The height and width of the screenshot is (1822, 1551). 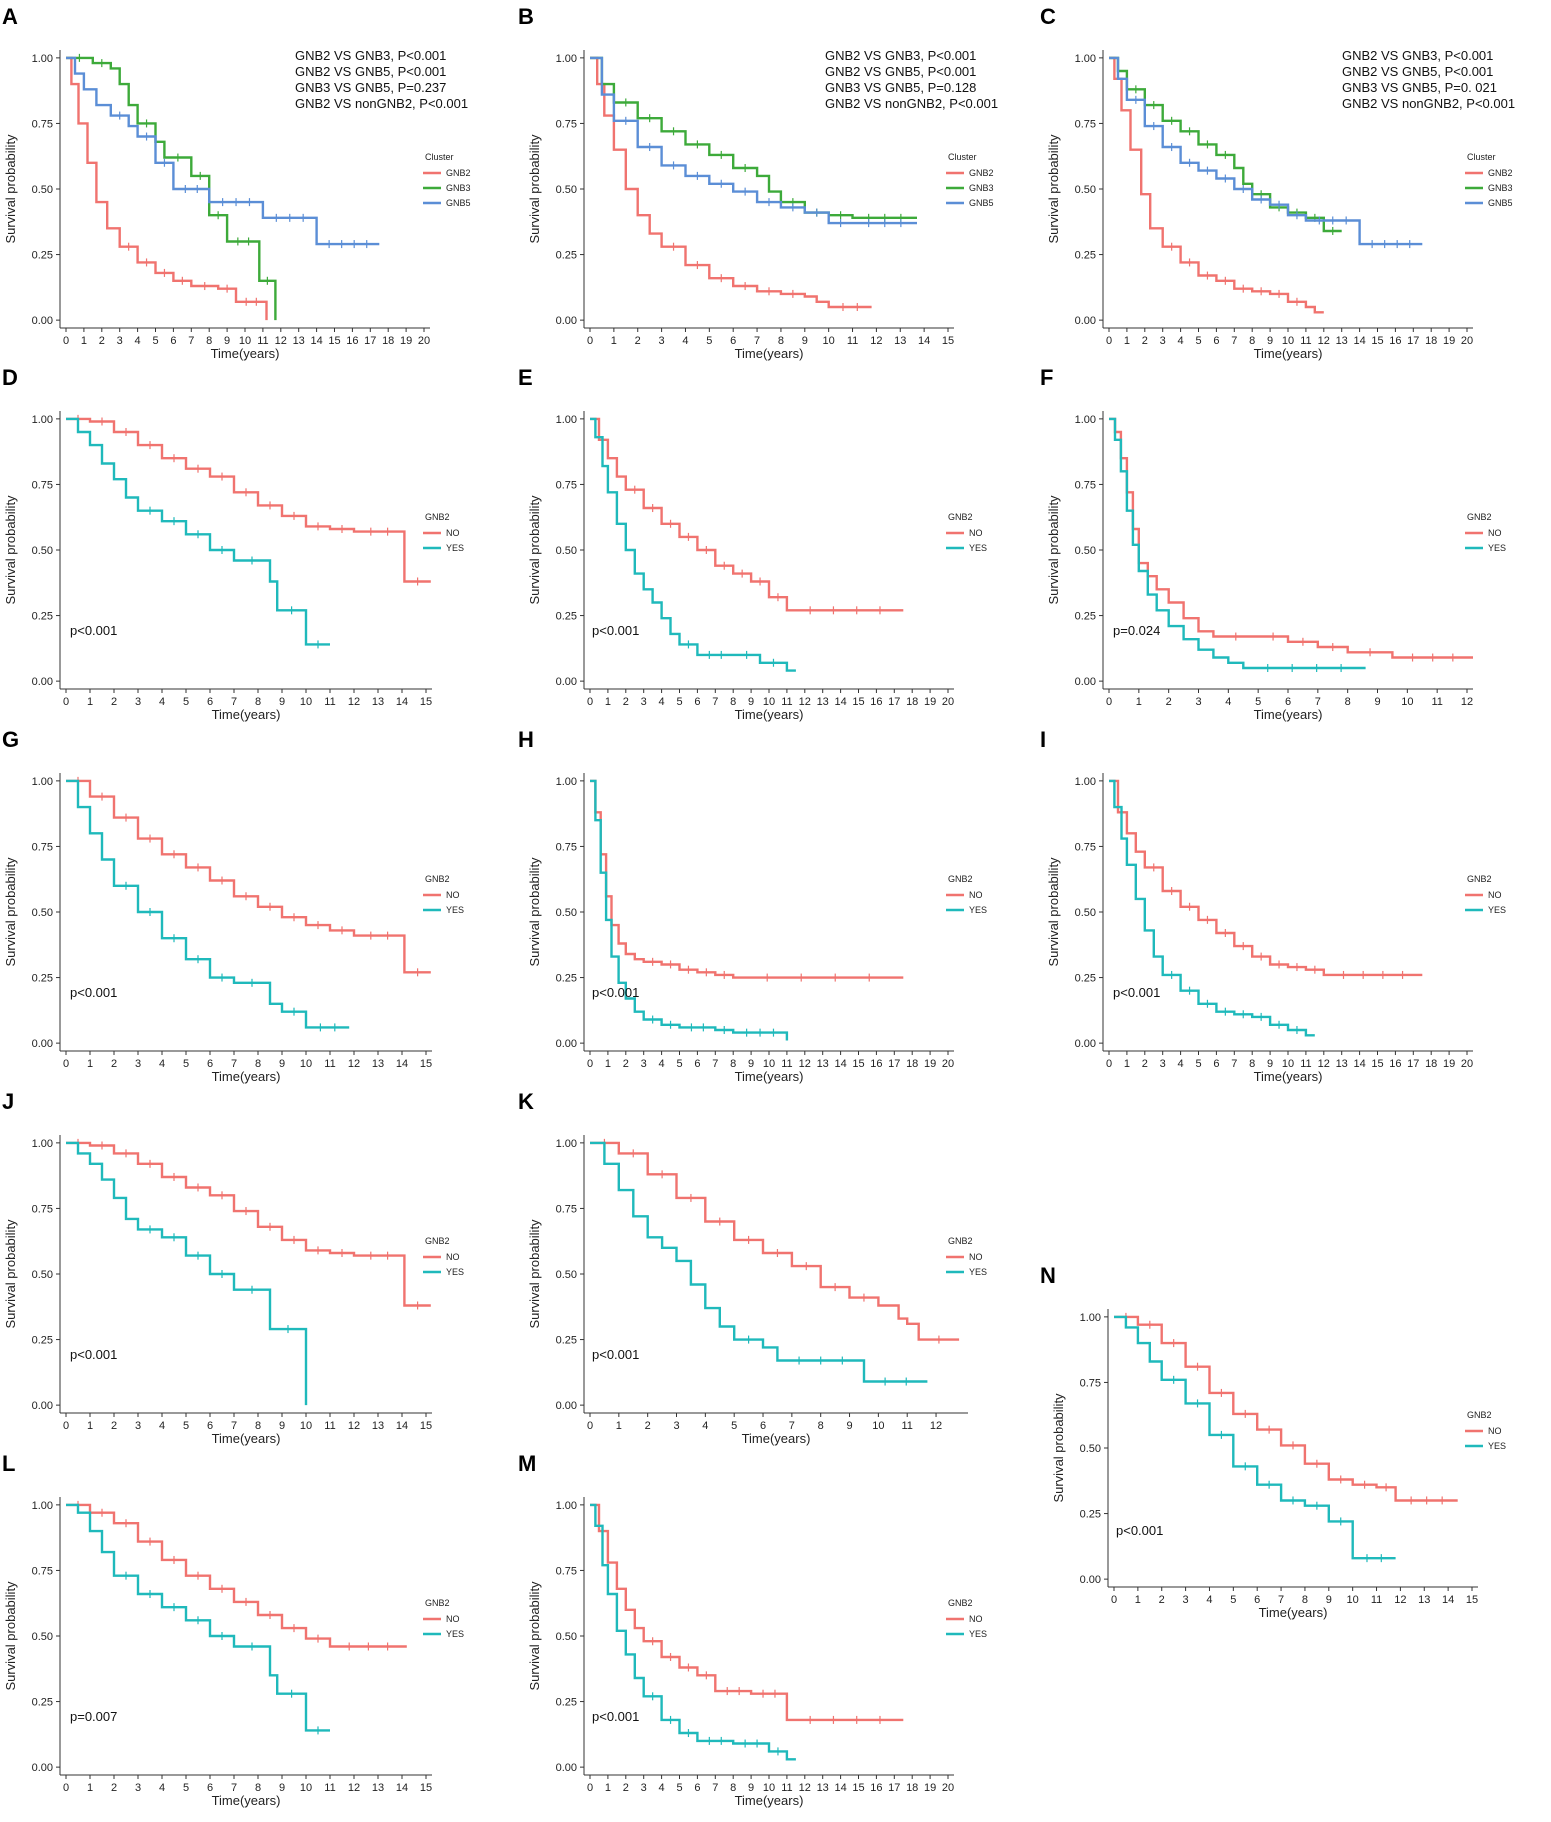 What do you see at coordinates (1305, 341) in the screenshot?
I see `x-tick-label: 11` at bounding box center [1305, 341].